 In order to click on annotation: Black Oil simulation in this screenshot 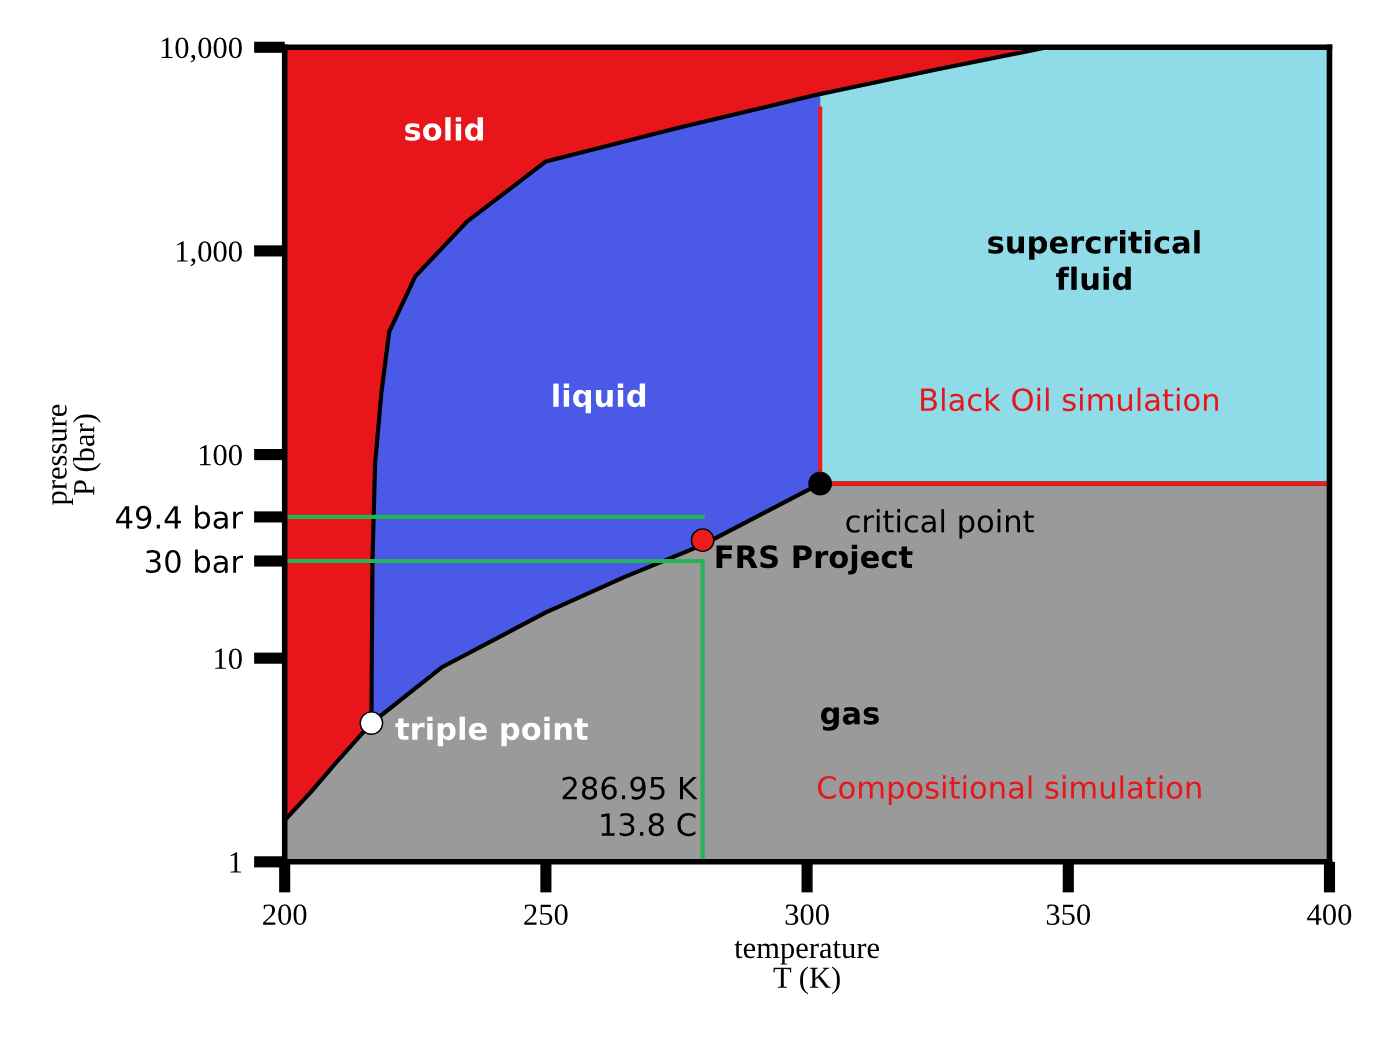, I will do `click(1069, 399)`.